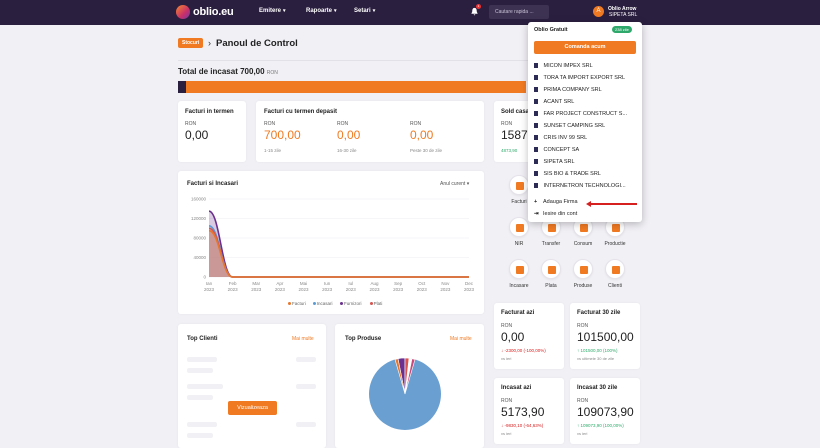 The height and width of the screenshot is (448, 820). Describe the element at coordinates (252, 386) in the screenshot. I see `top-clients-card: Top Clienti Mai multe Vizualizeaza` at that location.